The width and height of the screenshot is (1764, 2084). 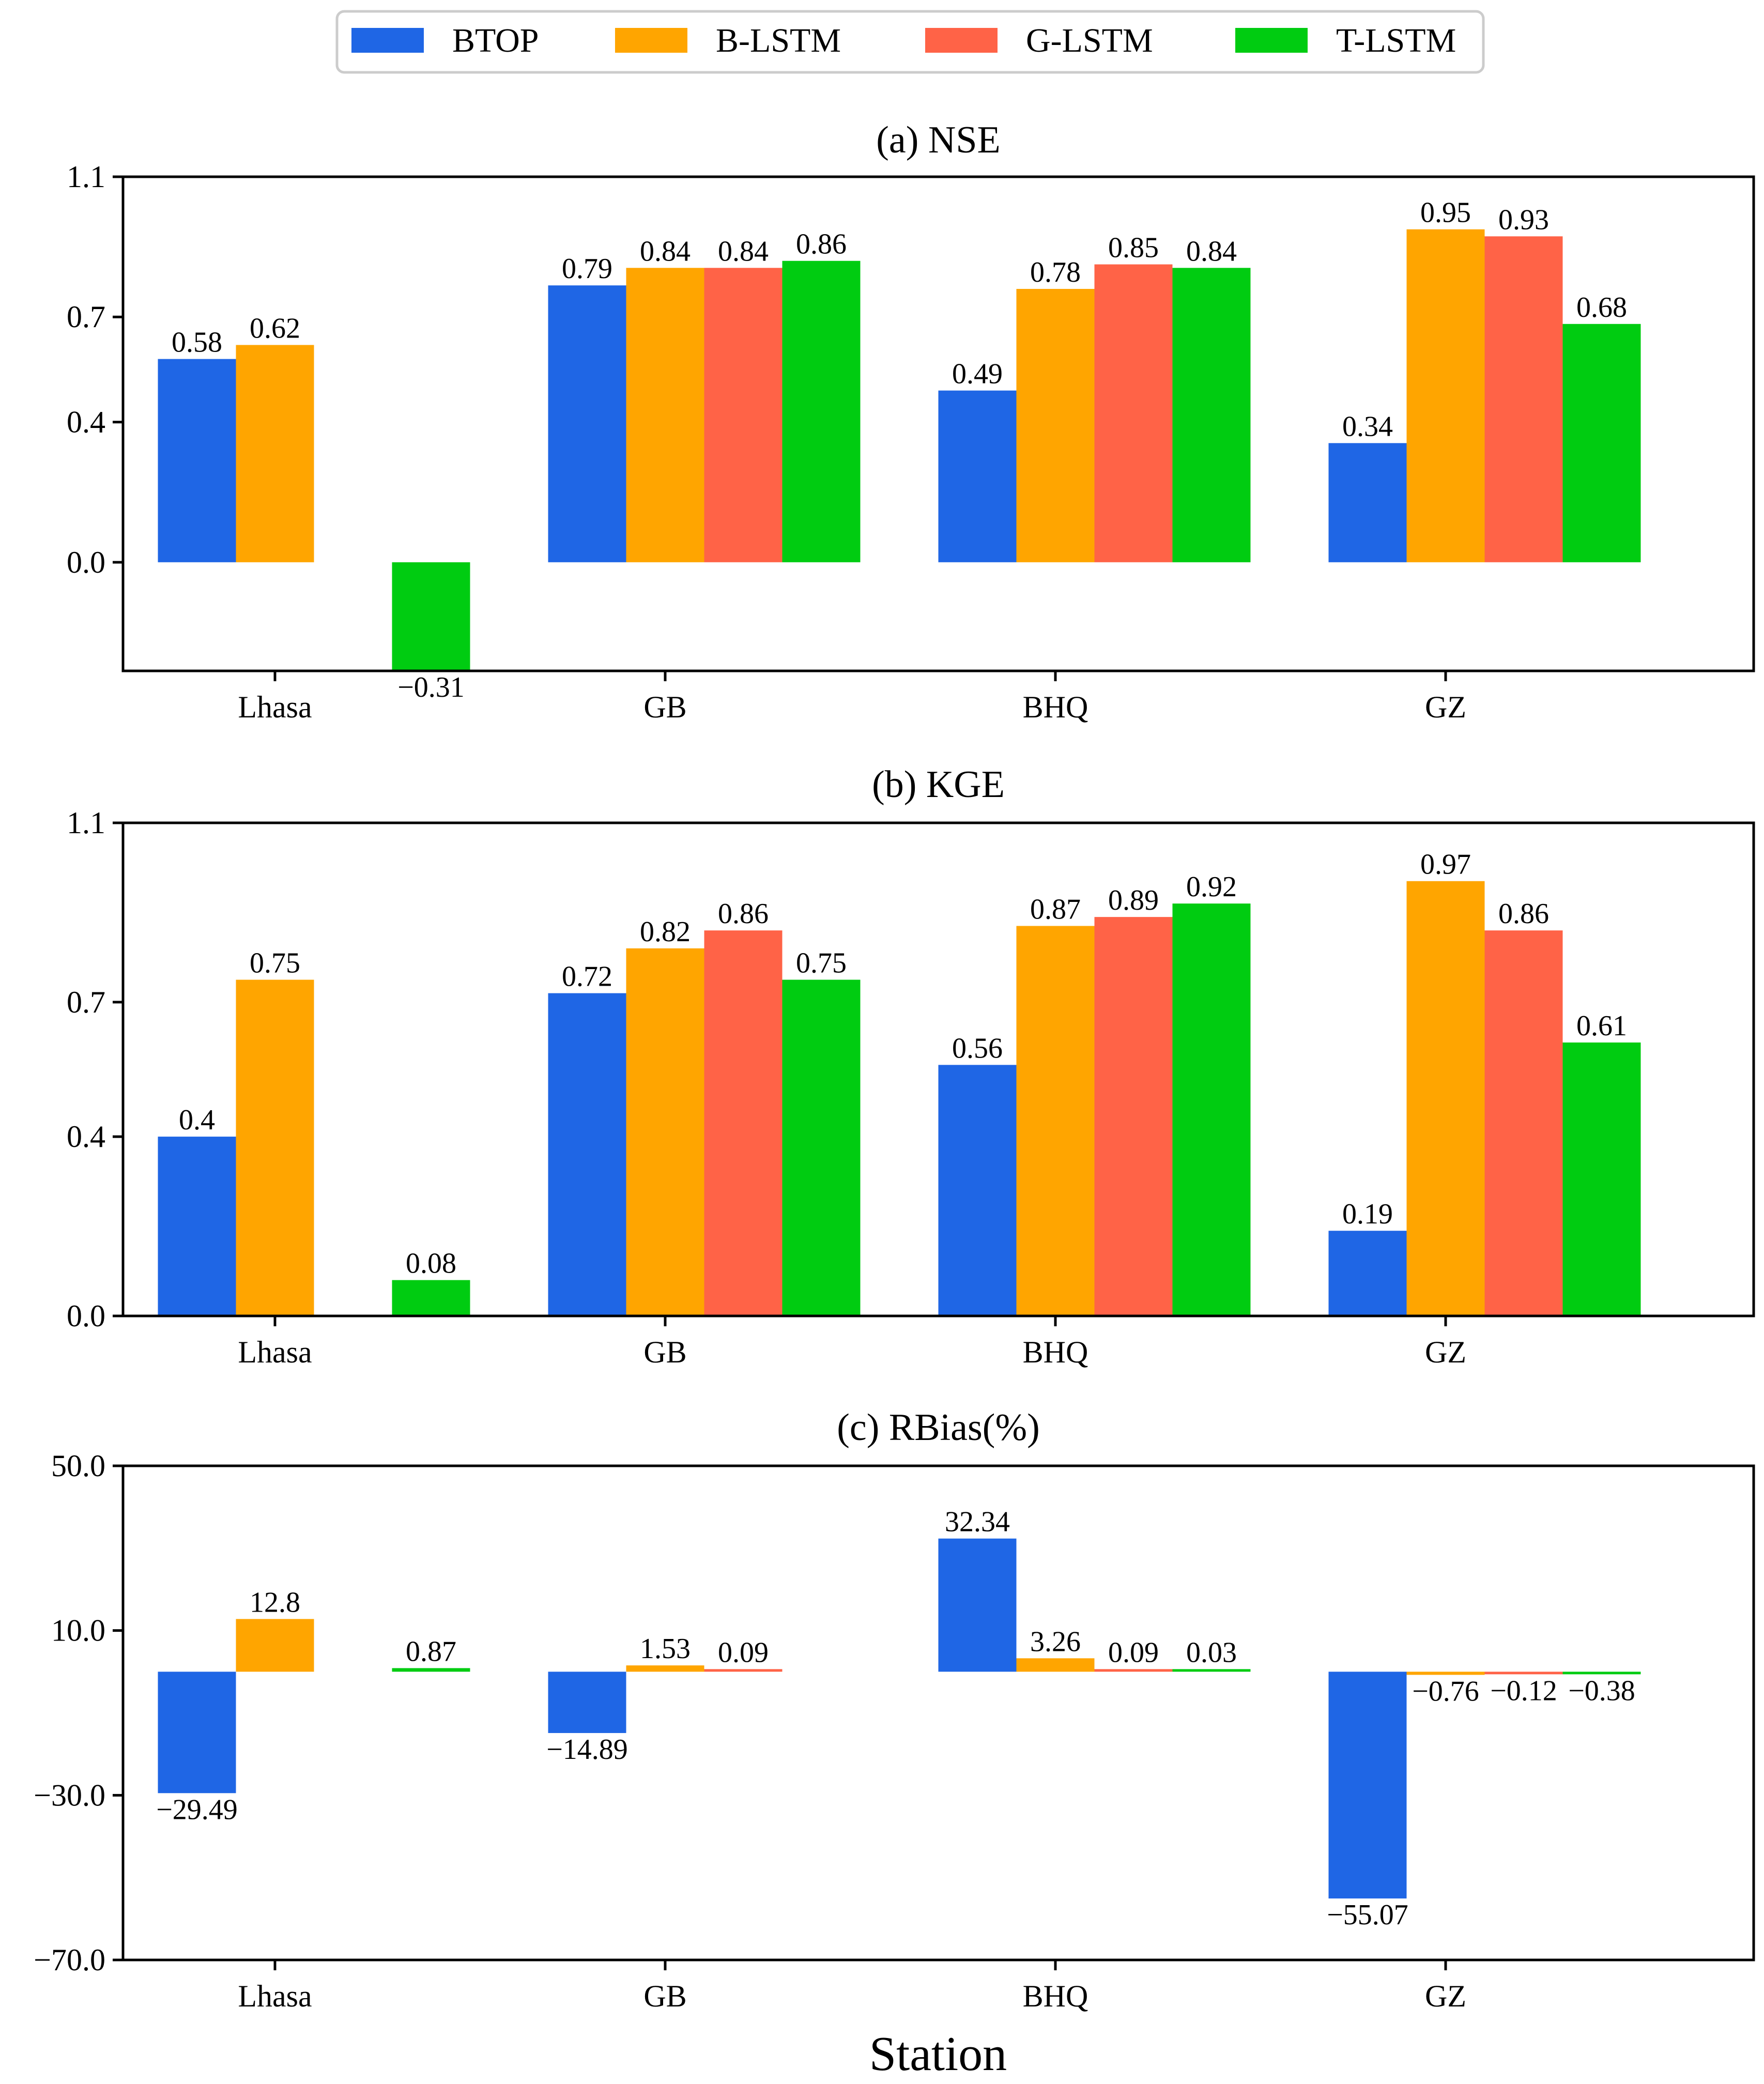 I want to click on data-label-g-lstm-gb: 0.86, so click(x=743, y=914).